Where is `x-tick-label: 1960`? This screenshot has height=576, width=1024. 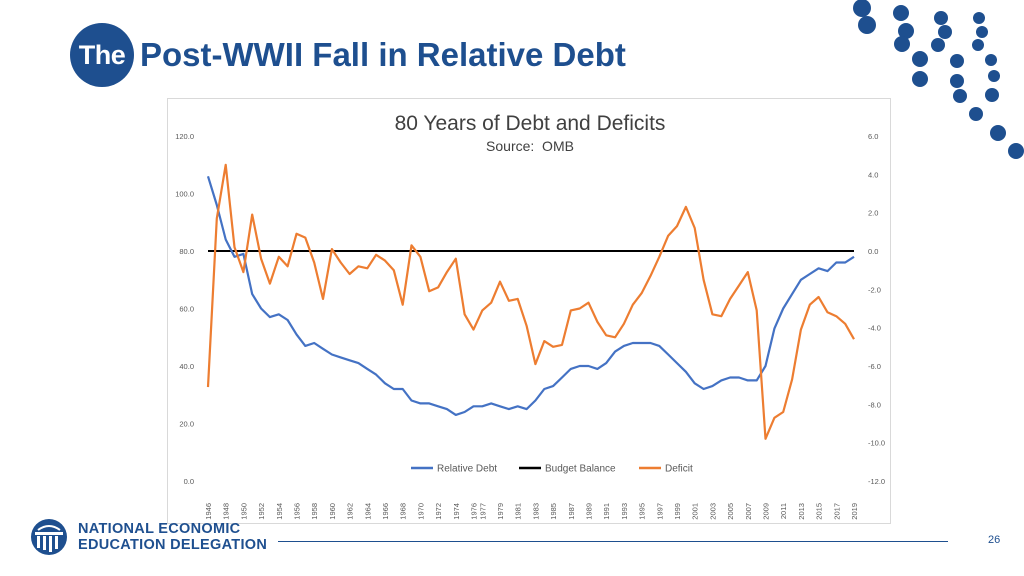
x-tick-label: 1960 is located at coordinates (332, 511).